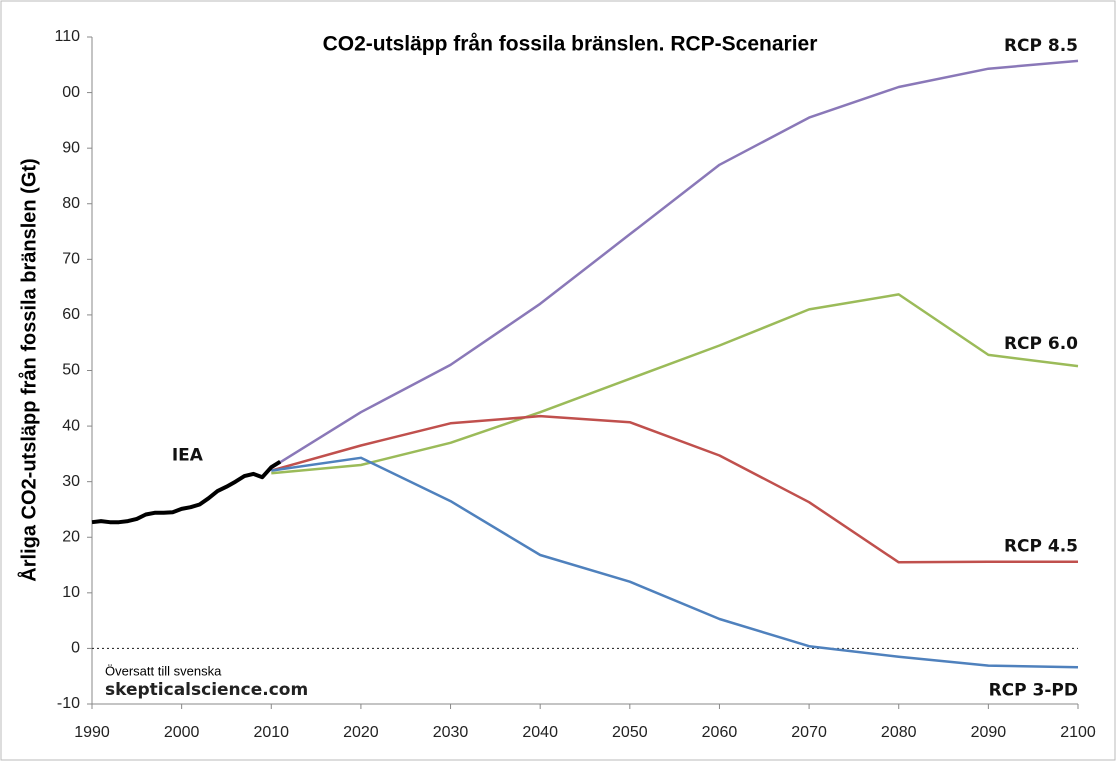 This screenshot has width=1116, height=765. I want to click on x-tick-label: 2010, so click(271, 732).